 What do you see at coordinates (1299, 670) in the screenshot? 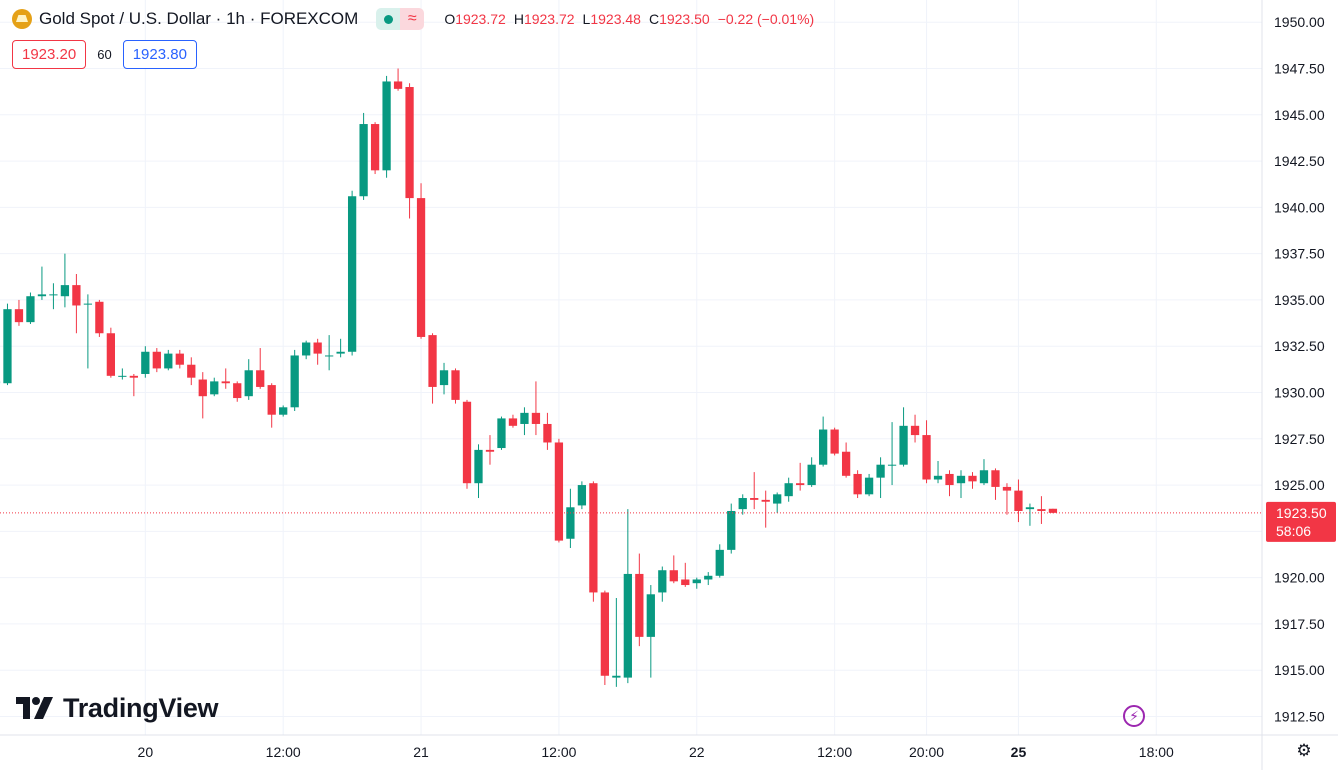
I see `y-tick-label: 1915.00` at bounding box center [1299, 670].